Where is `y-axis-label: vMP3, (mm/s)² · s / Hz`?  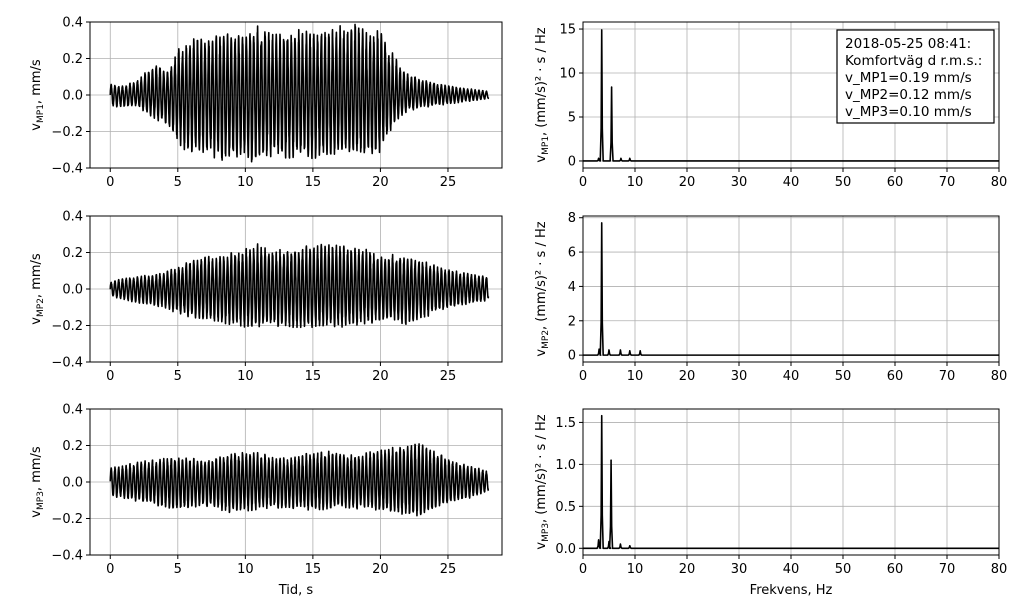
y-axis-label: vMP3, (mm/s)² · s / Hz is located at coordinates (542, 481).